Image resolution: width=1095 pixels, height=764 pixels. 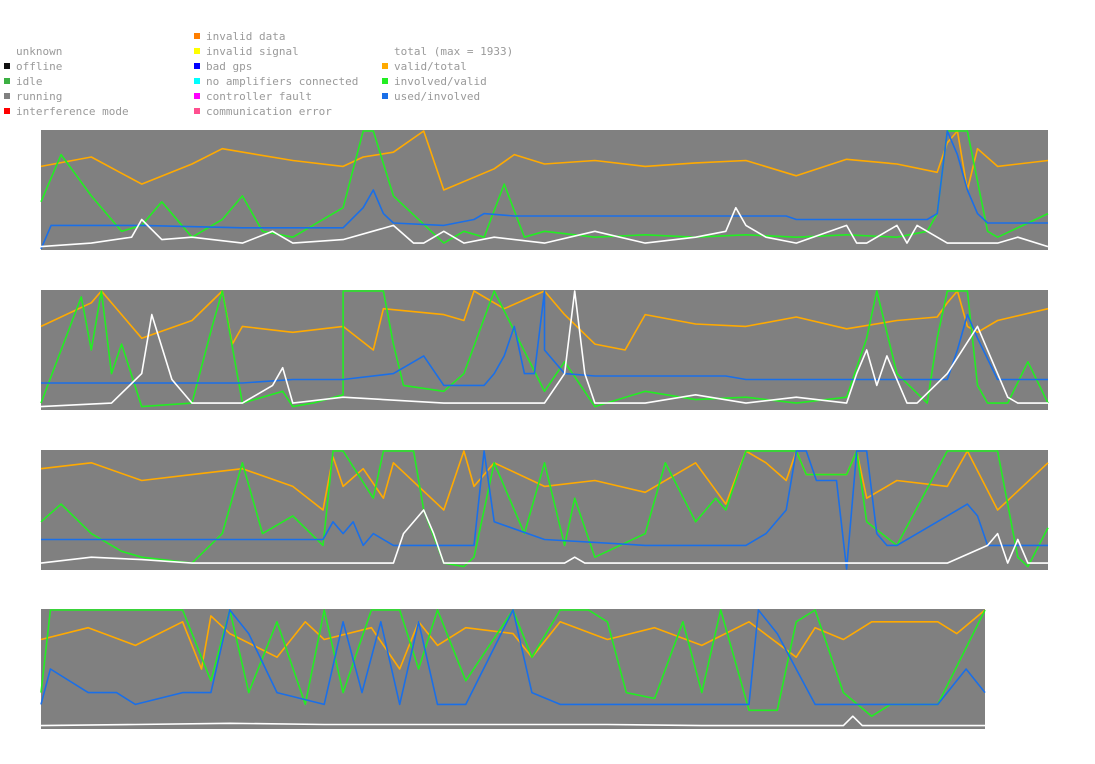 I want to click on panel-3-series-involved-valid, so click(x=544, y=509).